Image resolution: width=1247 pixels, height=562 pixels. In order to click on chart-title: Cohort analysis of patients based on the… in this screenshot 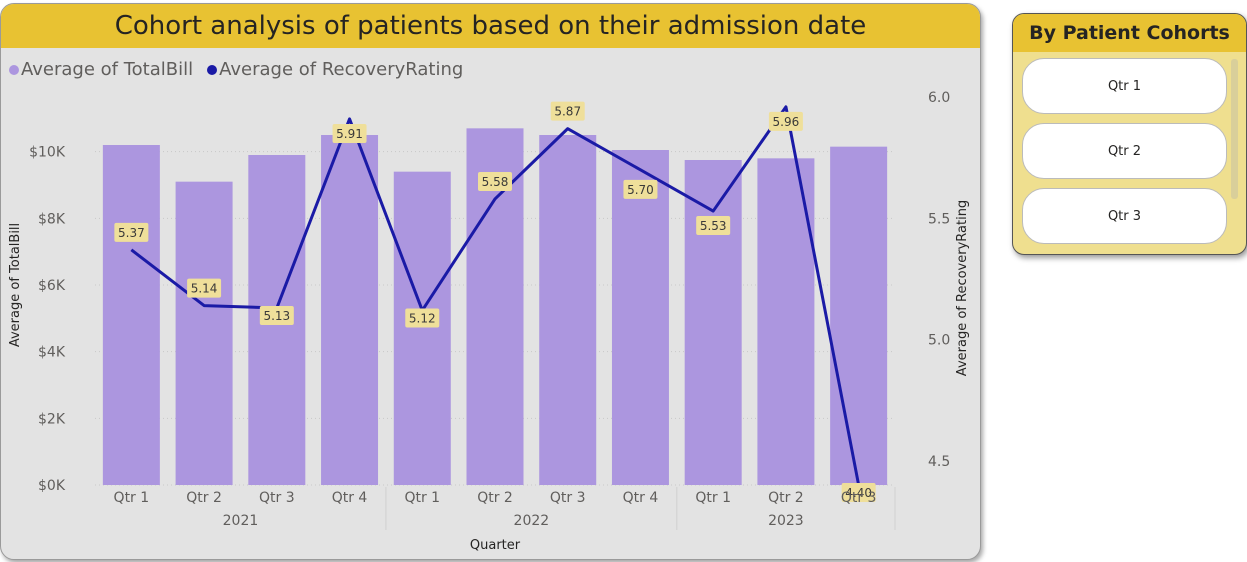, I will do `click(490, 26)`.